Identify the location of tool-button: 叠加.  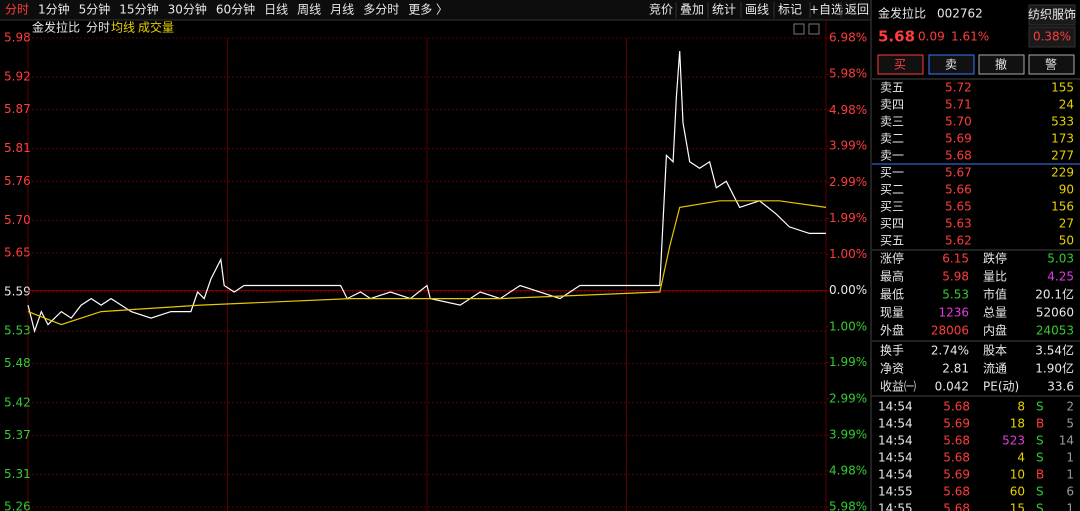
(692, 10).